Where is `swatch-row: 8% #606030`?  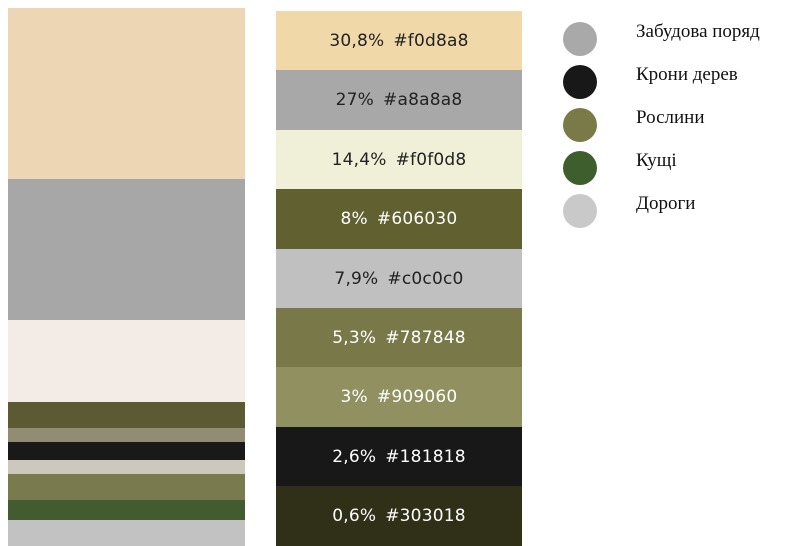 swatch-row: 8% #606030 is located at coordinates (399, 219).